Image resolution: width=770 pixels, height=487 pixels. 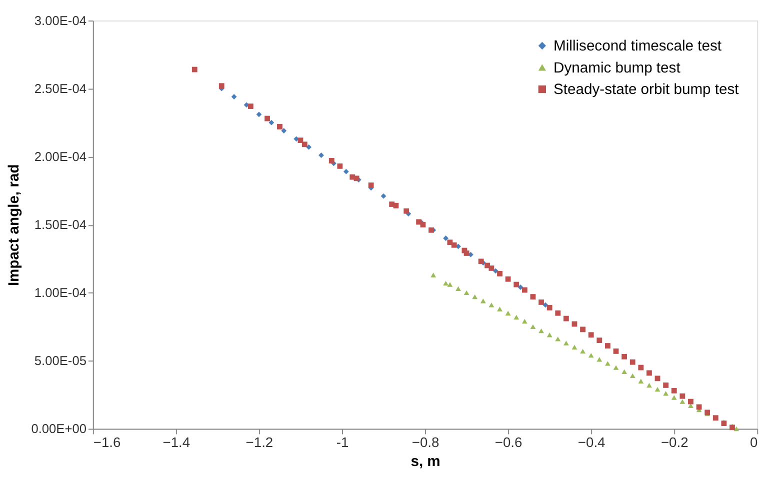 What do you see at coordinates (58, 428) in the screenshot?
I see `y-tick-label: 0.00E+00` at bounding box center [58, 428].